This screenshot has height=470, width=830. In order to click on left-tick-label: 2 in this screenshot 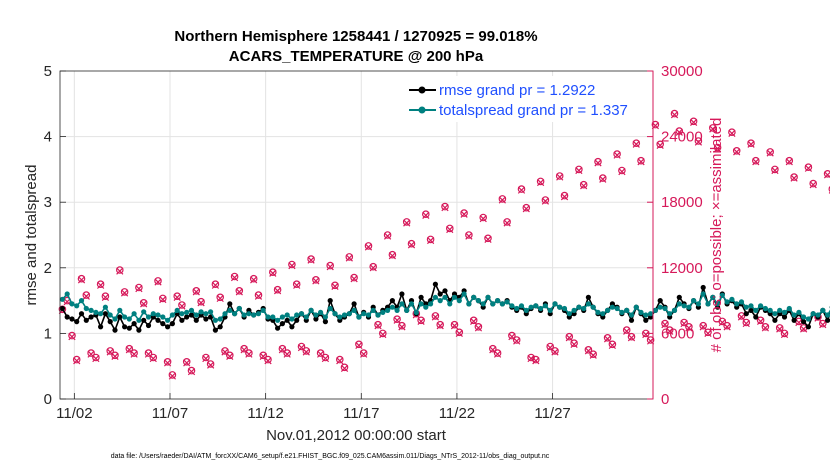, I will do `click(48, 268)`.